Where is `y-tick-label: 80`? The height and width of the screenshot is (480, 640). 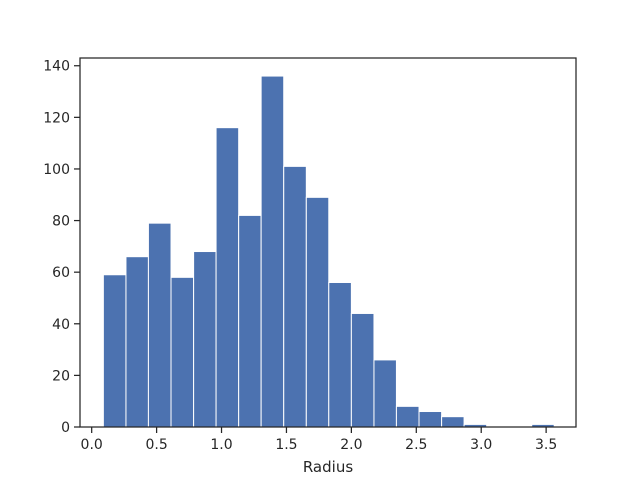
y-tick-label: 80 is located at coordinates (61, 222).